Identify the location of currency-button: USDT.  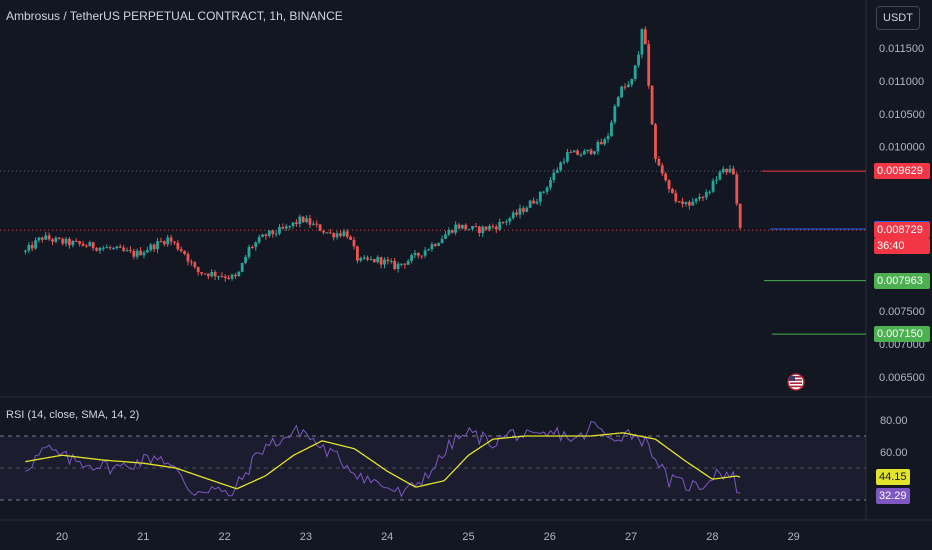
(898, 18).